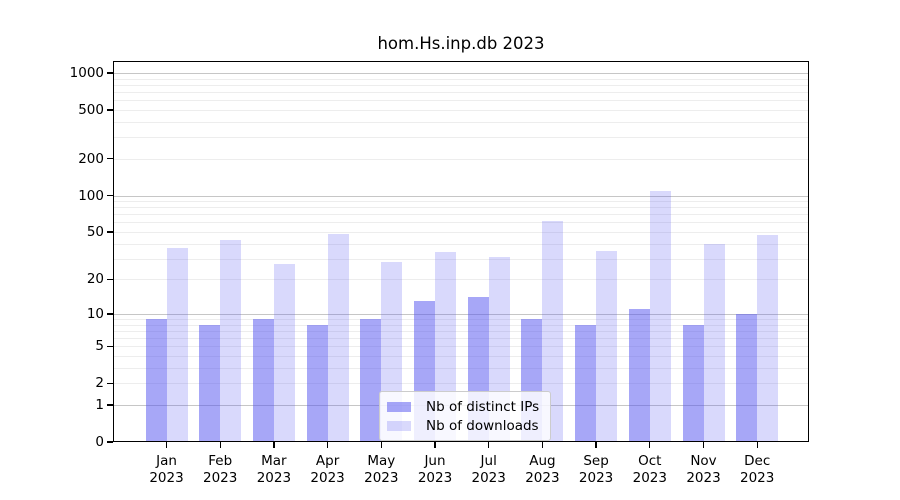 This screenshot has width=900, height=500. I want to click on bar-downloads-oct, so click(660, 316).